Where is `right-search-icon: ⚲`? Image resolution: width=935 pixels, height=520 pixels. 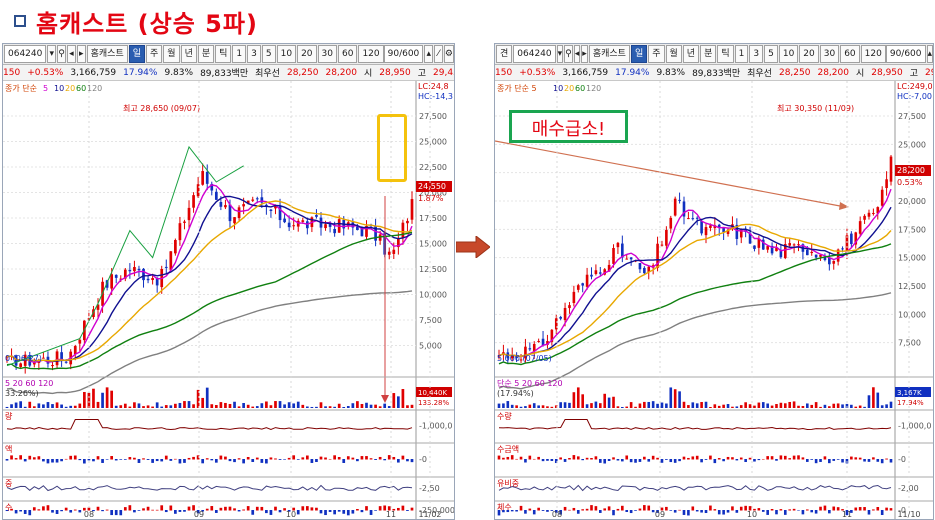 right-search-icon: ⚲ is located at coordinates (568, 54).